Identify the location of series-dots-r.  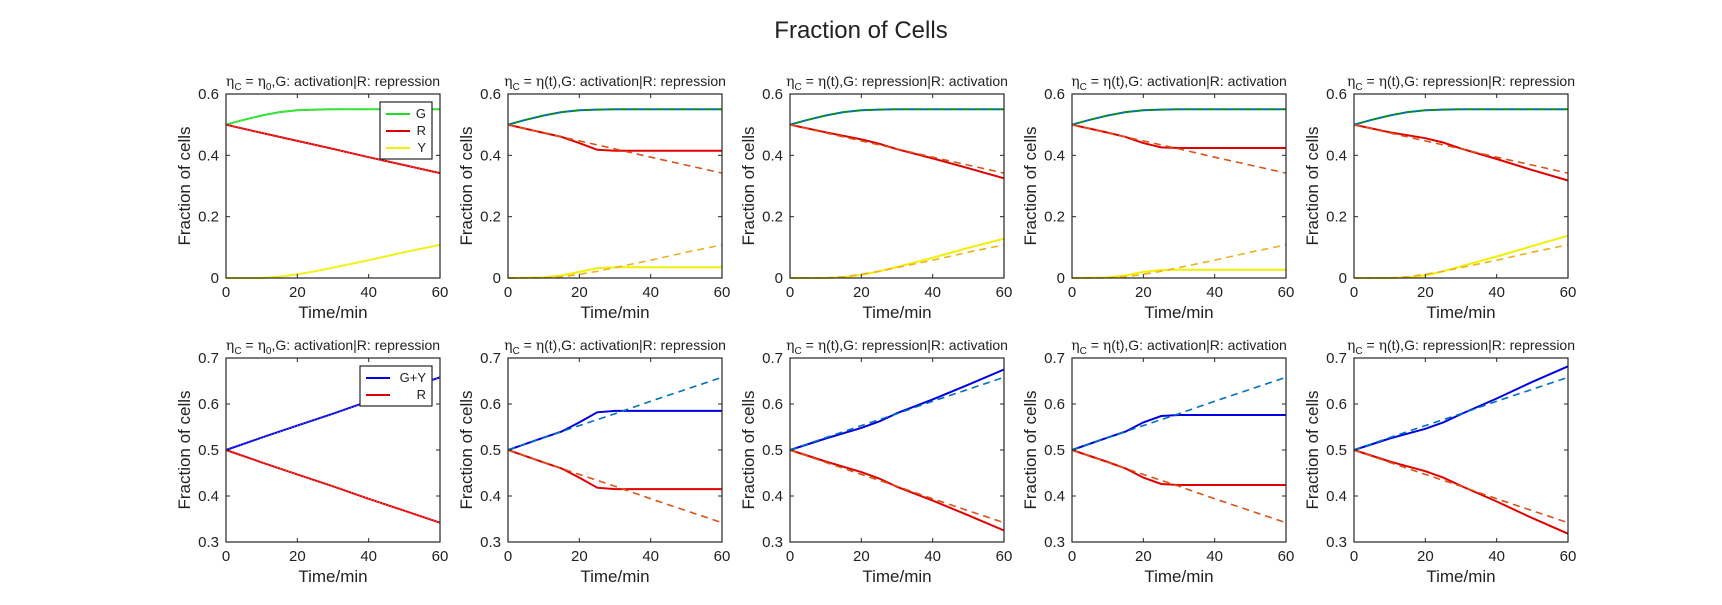
(333, 149).